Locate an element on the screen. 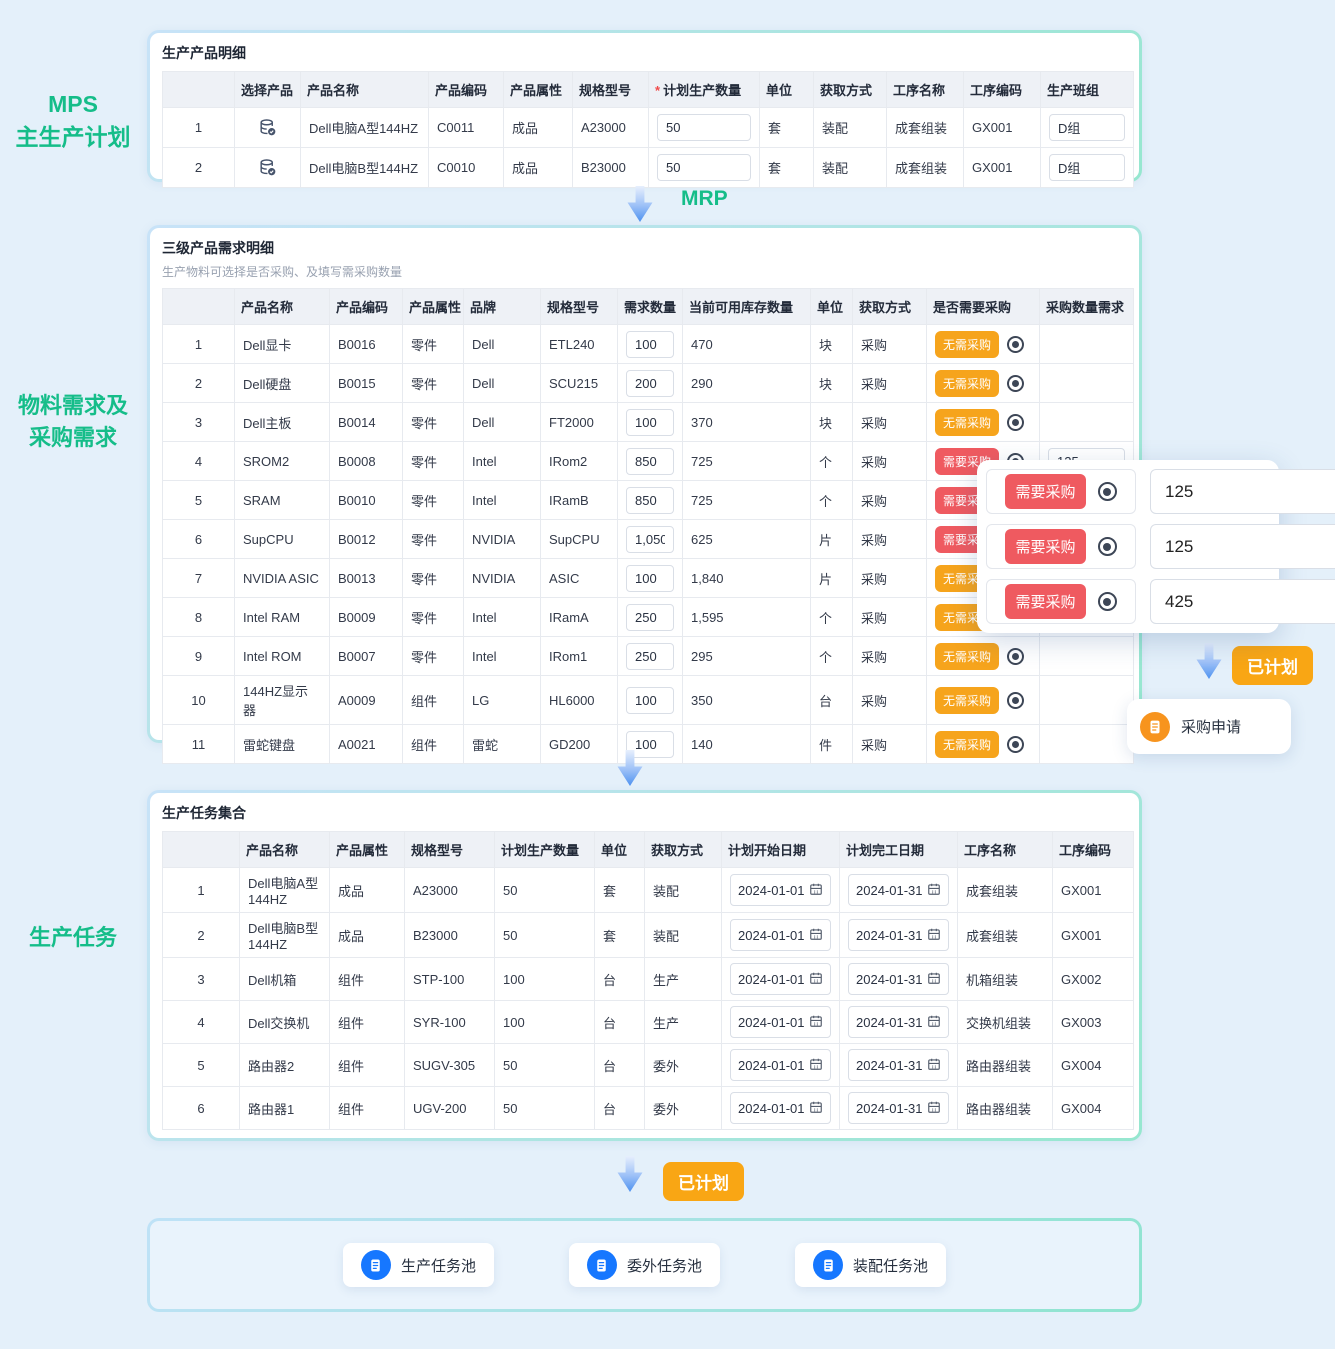 The height and width of the screenshot is (1349, 1335). spec-text: IRom1 is located at coordinates (568, 656).